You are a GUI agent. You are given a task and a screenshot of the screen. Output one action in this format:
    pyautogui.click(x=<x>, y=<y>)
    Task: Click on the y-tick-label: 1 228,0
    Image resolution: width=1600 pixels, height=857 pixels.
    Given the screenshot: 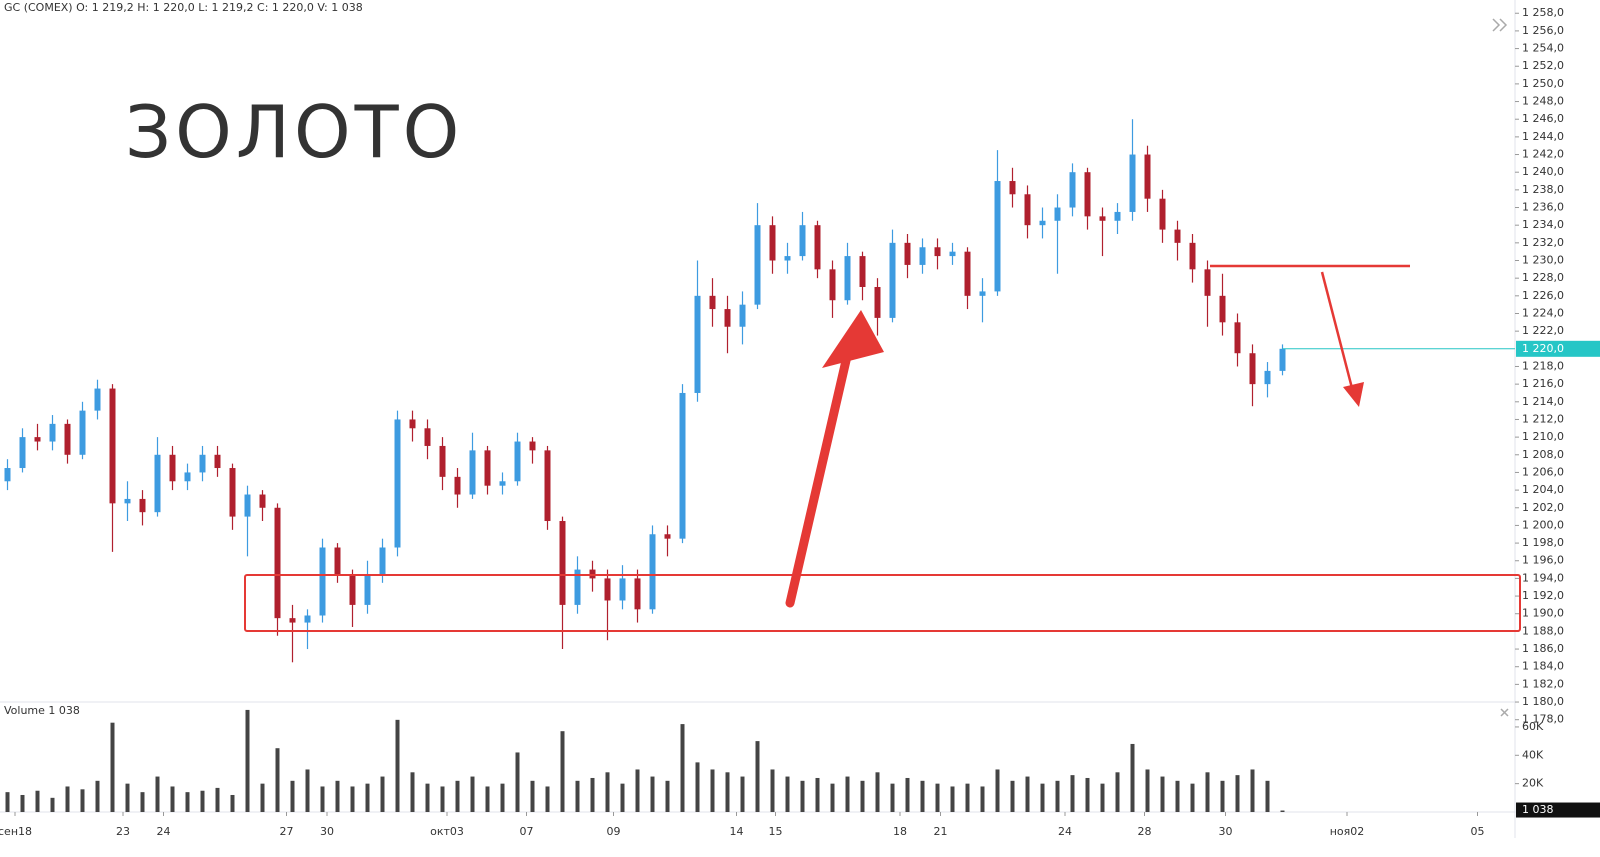 What is the action you would take?
    pyautogui.click(x=1543, y=277)
    